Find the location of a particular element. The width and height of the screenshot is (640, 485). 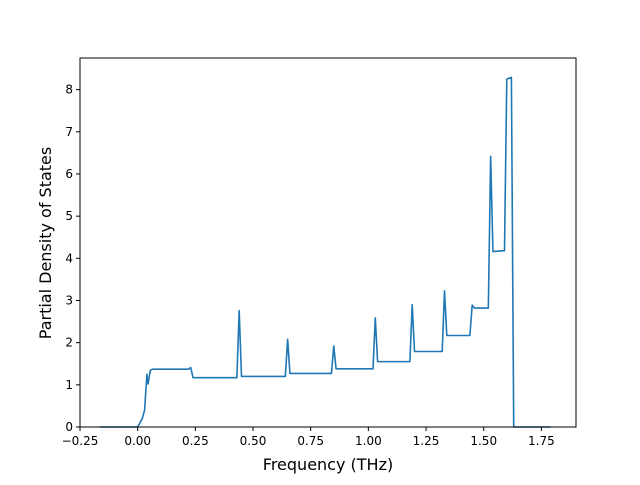

y-tick-label: 1 is located at coordinates (69, 385).